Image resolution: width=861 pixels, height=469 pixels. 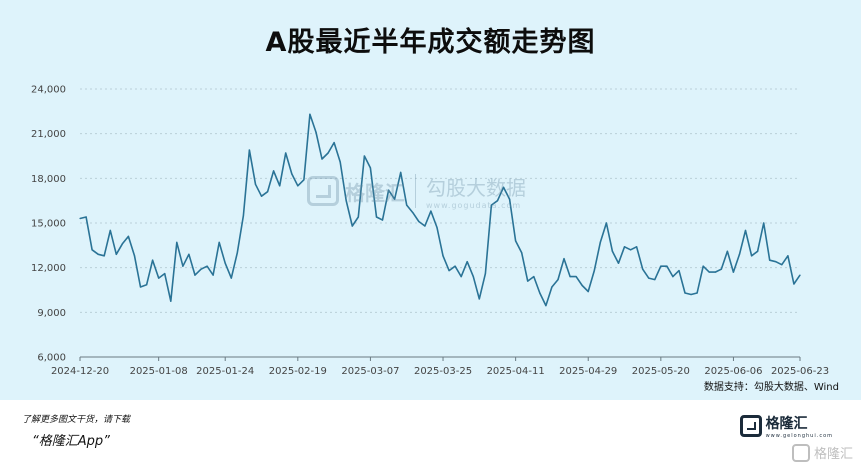 What do you see at coordinates (375, 192) in the screenshot?
I see `watermark-brand: 格隆汇` at bounding box center [375, 192].